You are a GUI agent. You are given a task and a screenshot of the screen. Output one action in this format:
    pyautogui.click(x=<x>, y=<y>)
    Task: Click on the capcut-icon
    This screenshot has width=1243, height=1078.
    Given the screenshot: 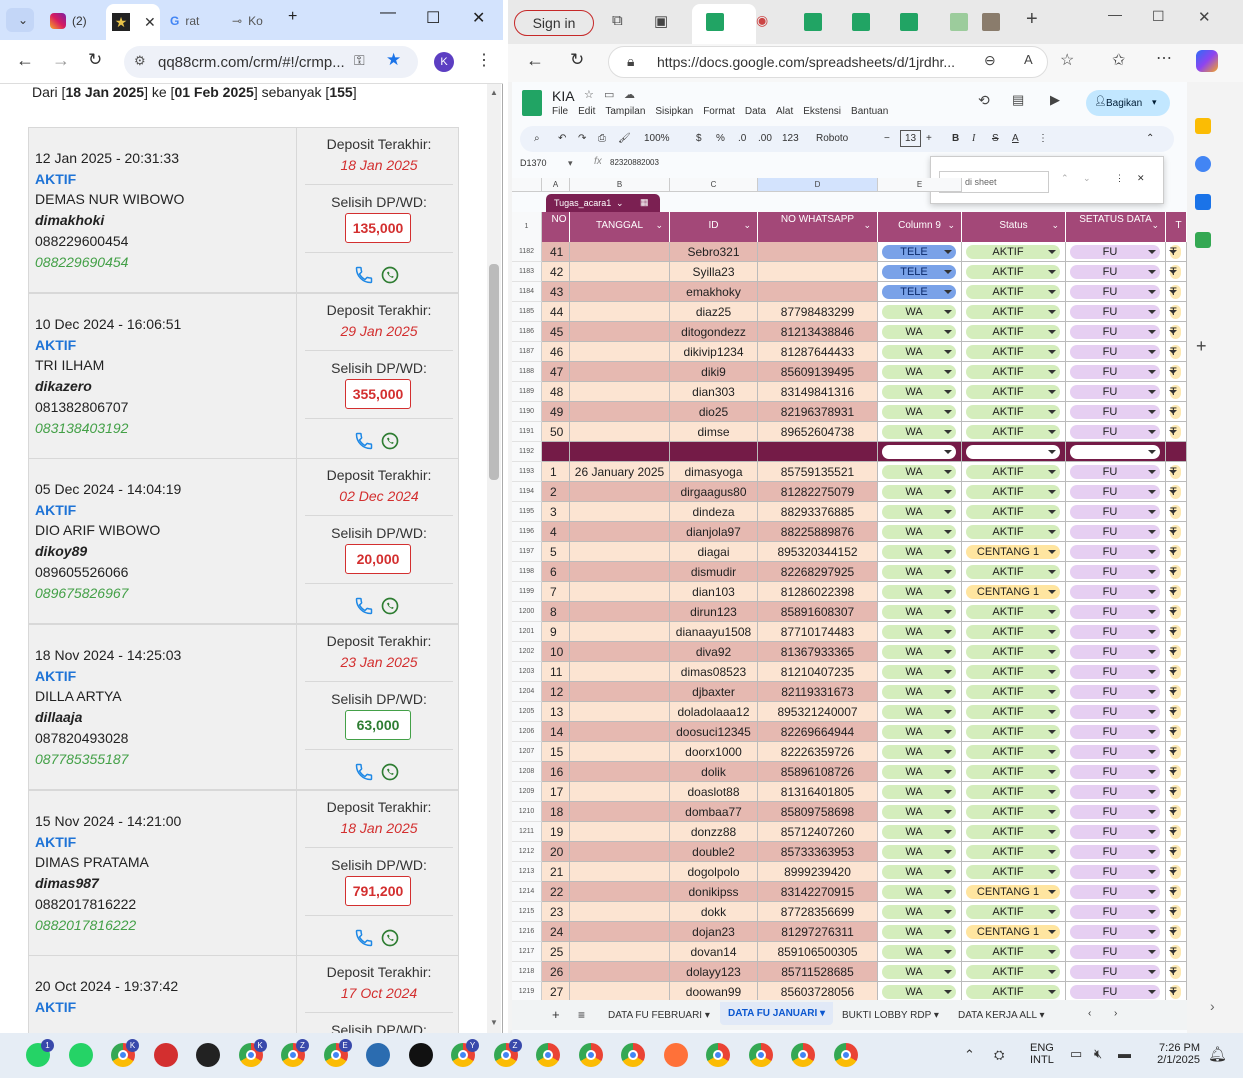 What is the action you would take?
    pyautogui.click(x=420, y=1055)
    